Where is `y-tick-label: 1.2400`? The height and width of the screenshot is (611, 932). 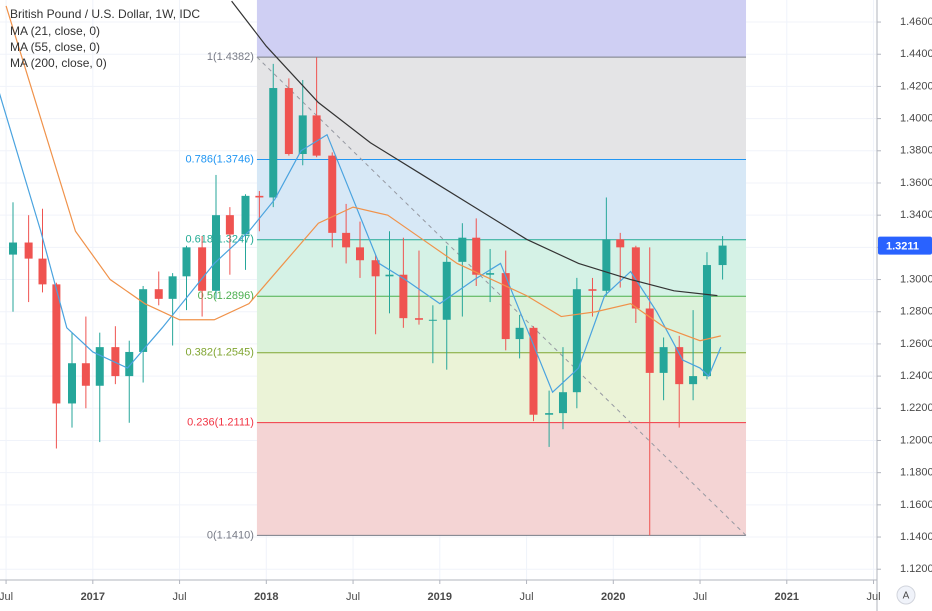
y-tick-label: 1.2400 is located at coordinates (916, 376).